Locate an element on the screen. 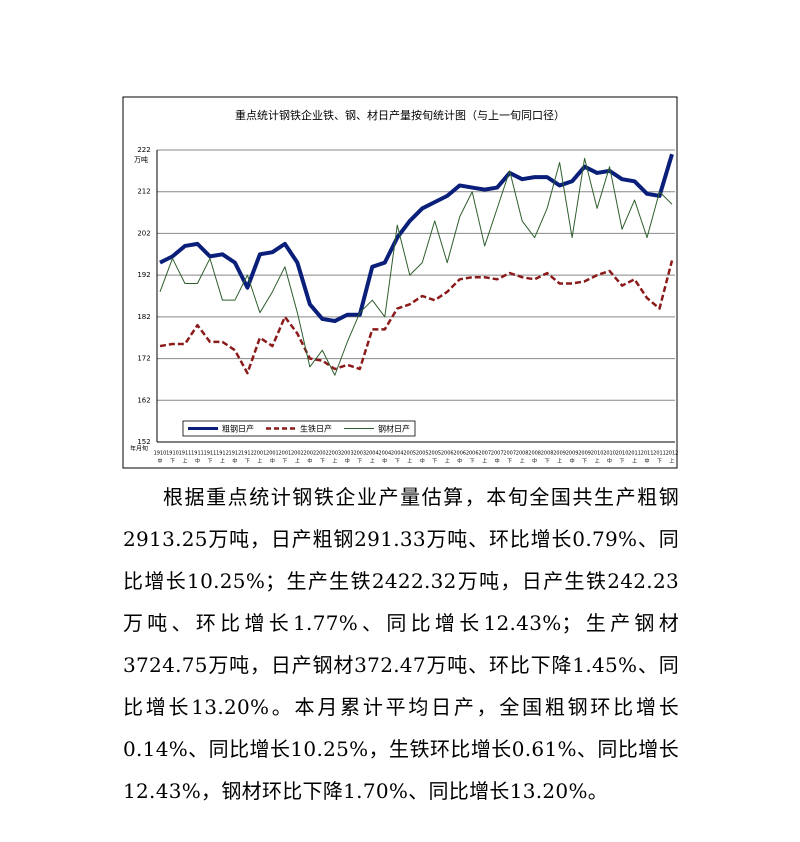 This screenshot has width=800, height=842. chart-title: 重点统计钢铁企业铁、钢、材日产量按旬统计图（与上一旬同口径） is located at coordinates (400, 115).